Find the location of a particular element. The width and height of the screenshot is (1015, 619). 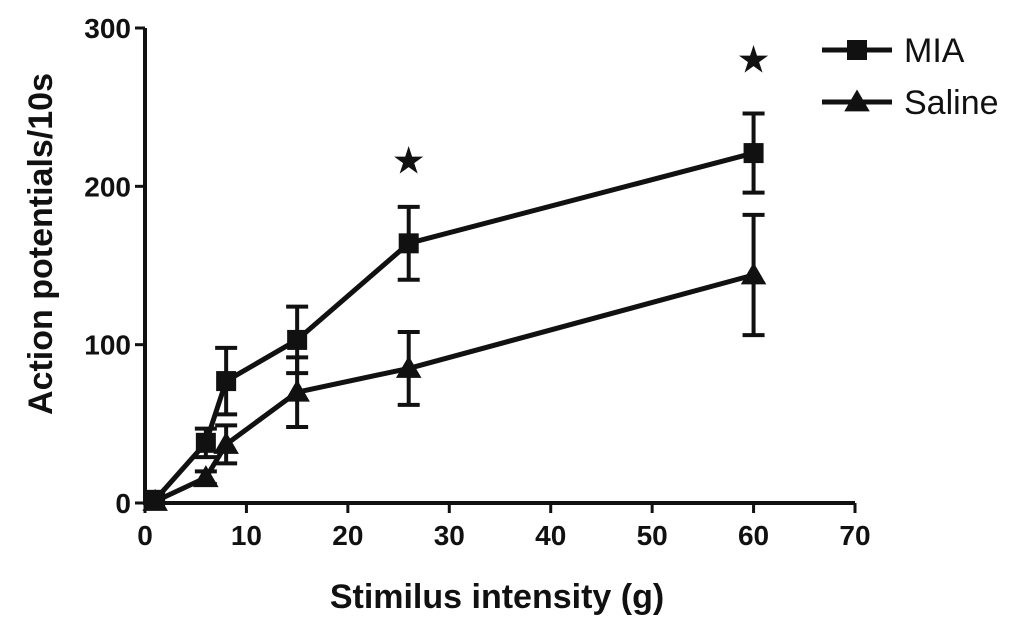

x-tick-label: 40 is located at coordinates (550, 535).